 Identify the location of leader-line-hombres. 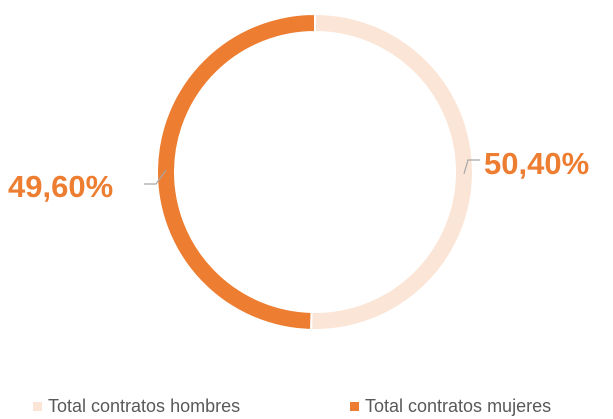
(471, 167).